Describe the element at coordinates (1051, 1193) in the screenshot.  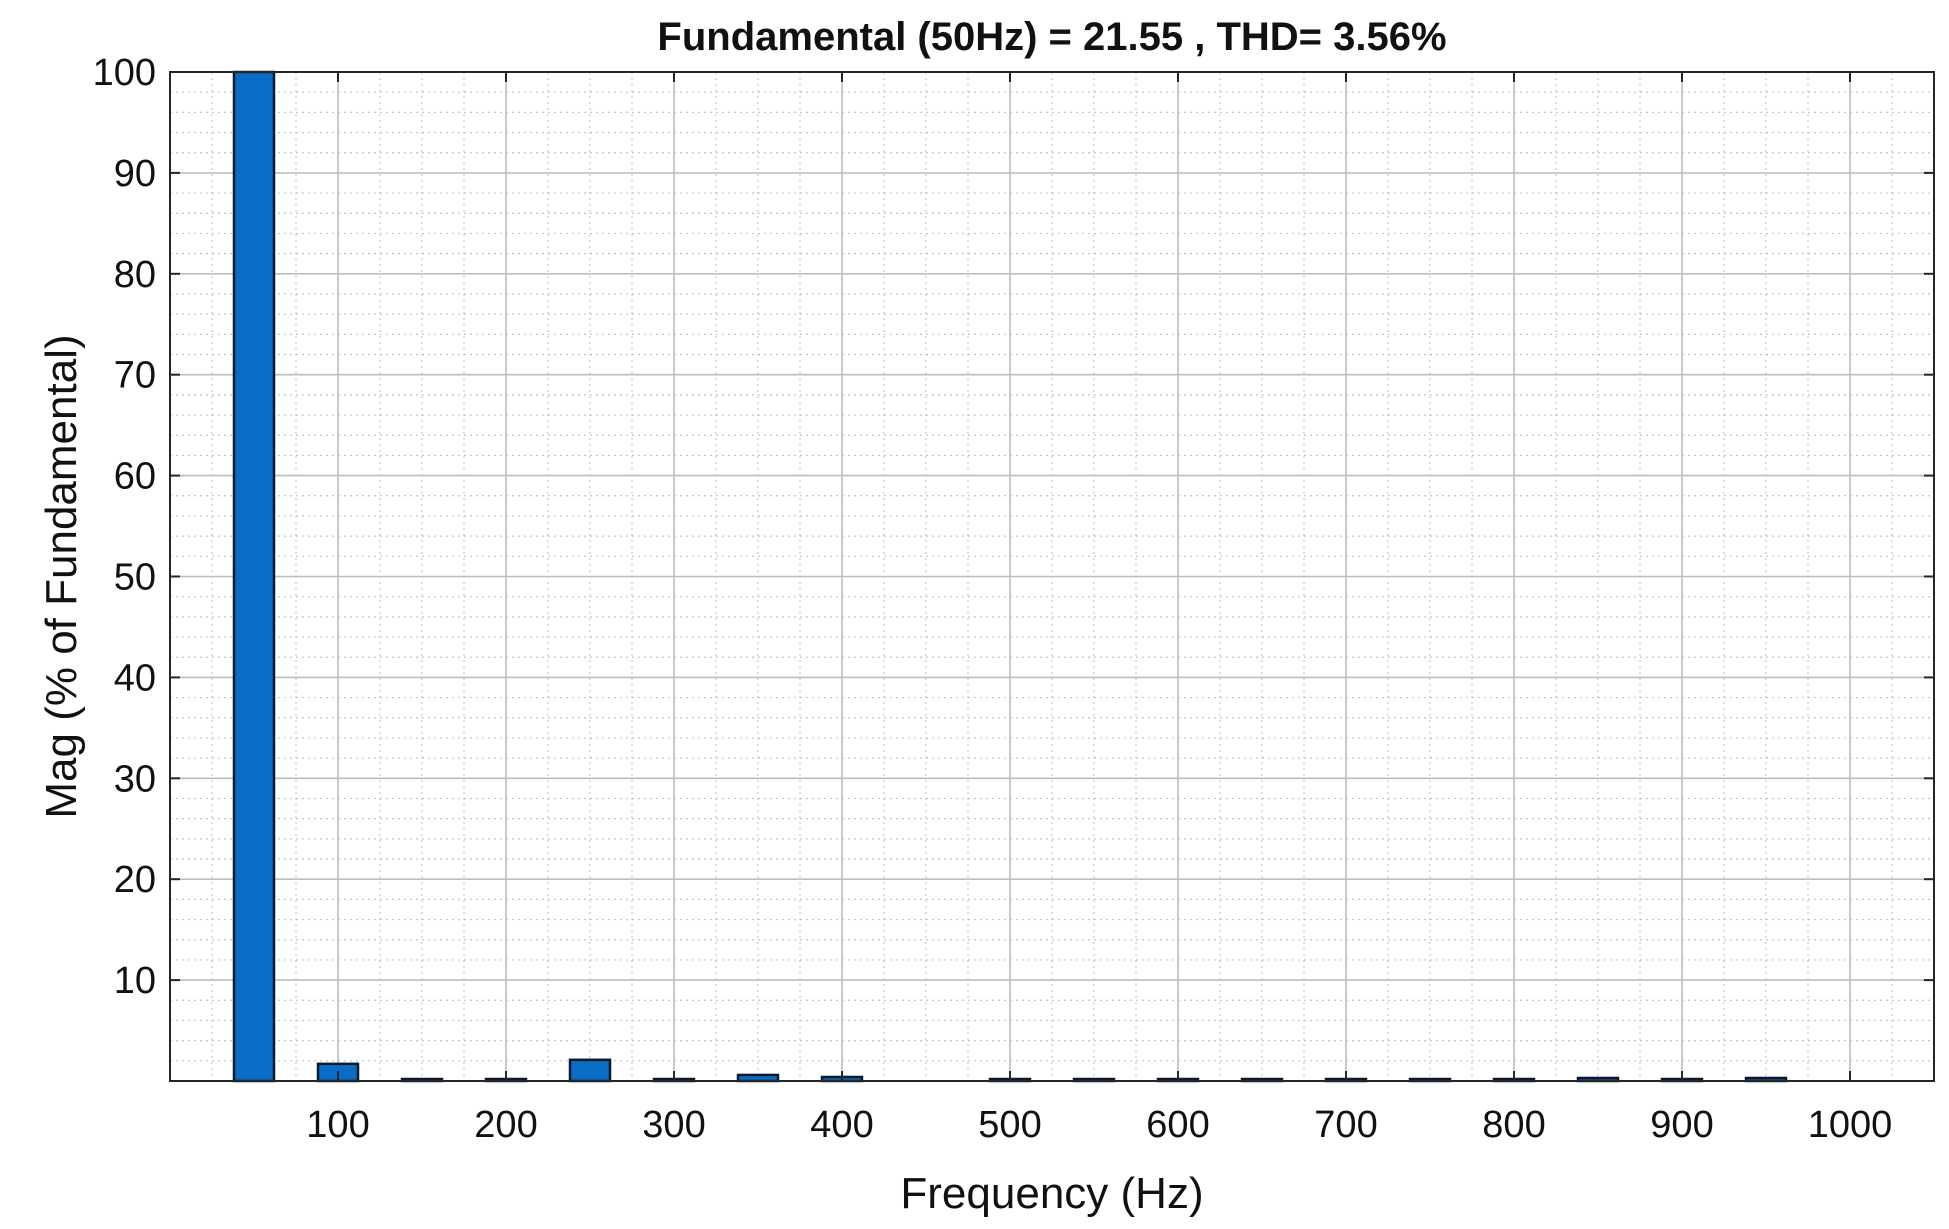
I see `x-axis-title: Frequency (Hz)` at that location.